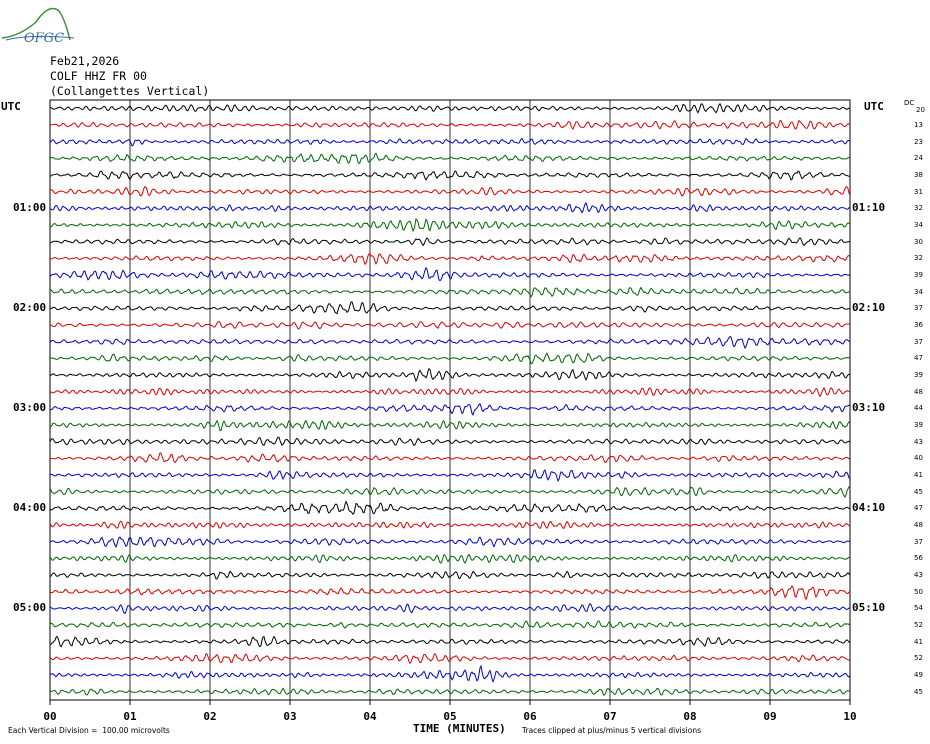 The image size is (930, 744). What do you see at coordinates (918, 191) in the screenshot?
I see `dc-offset-value: 31` at bounding box center [918, 191].